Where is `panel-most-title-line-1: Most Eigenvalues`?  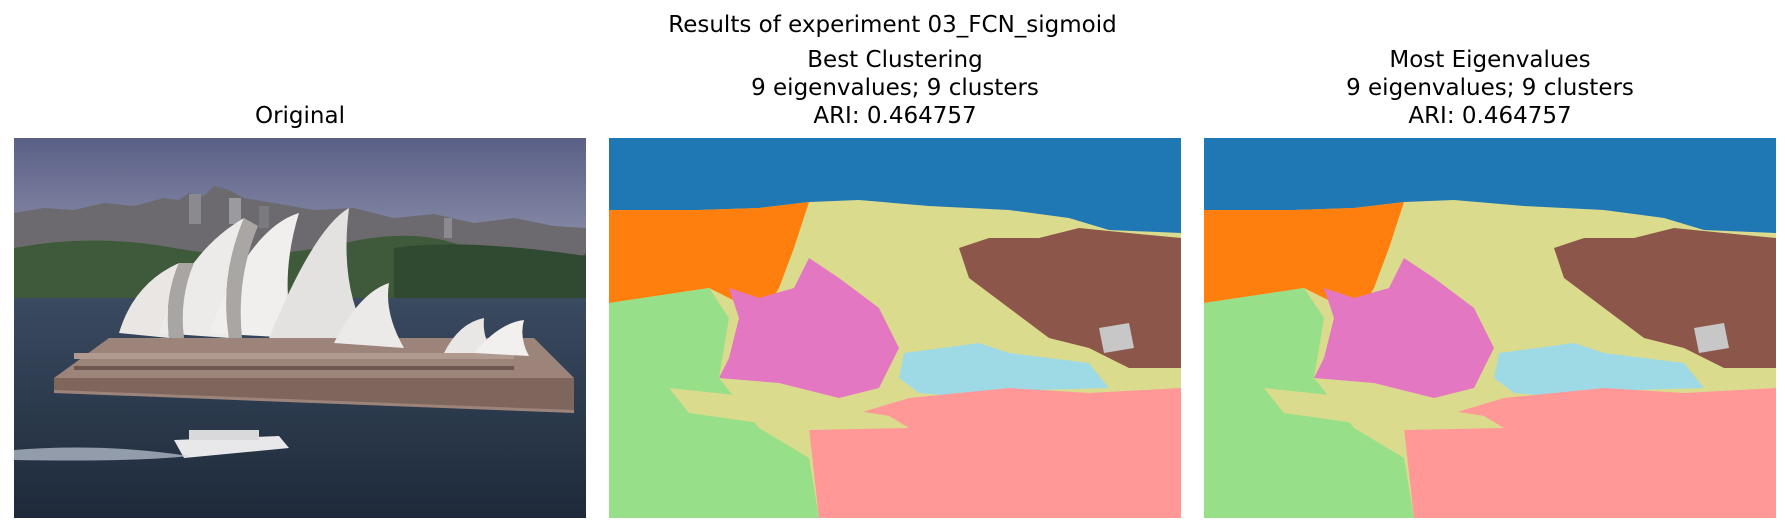 panel-most-title-line-1: Most Eigenvalues is located at coordinates (1490, 60).